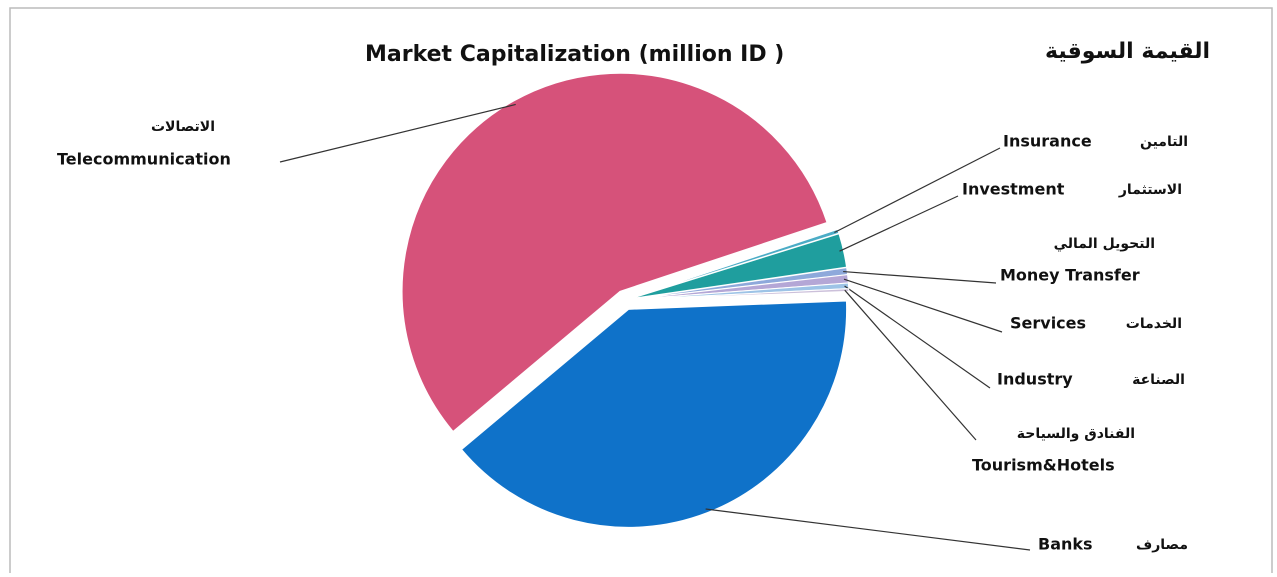  Describe the element at coordinates (183, 127) in the screenshot. I see `slice-label-ar: الاتصالات` at that location.